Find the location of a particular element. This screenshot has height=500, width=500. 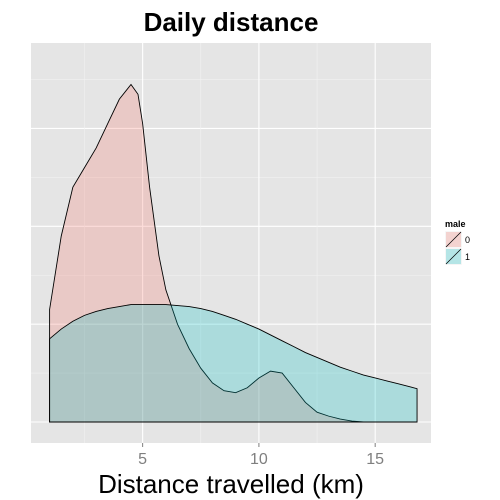

x-tick-label: 5 is located at coordinates (142, 459).